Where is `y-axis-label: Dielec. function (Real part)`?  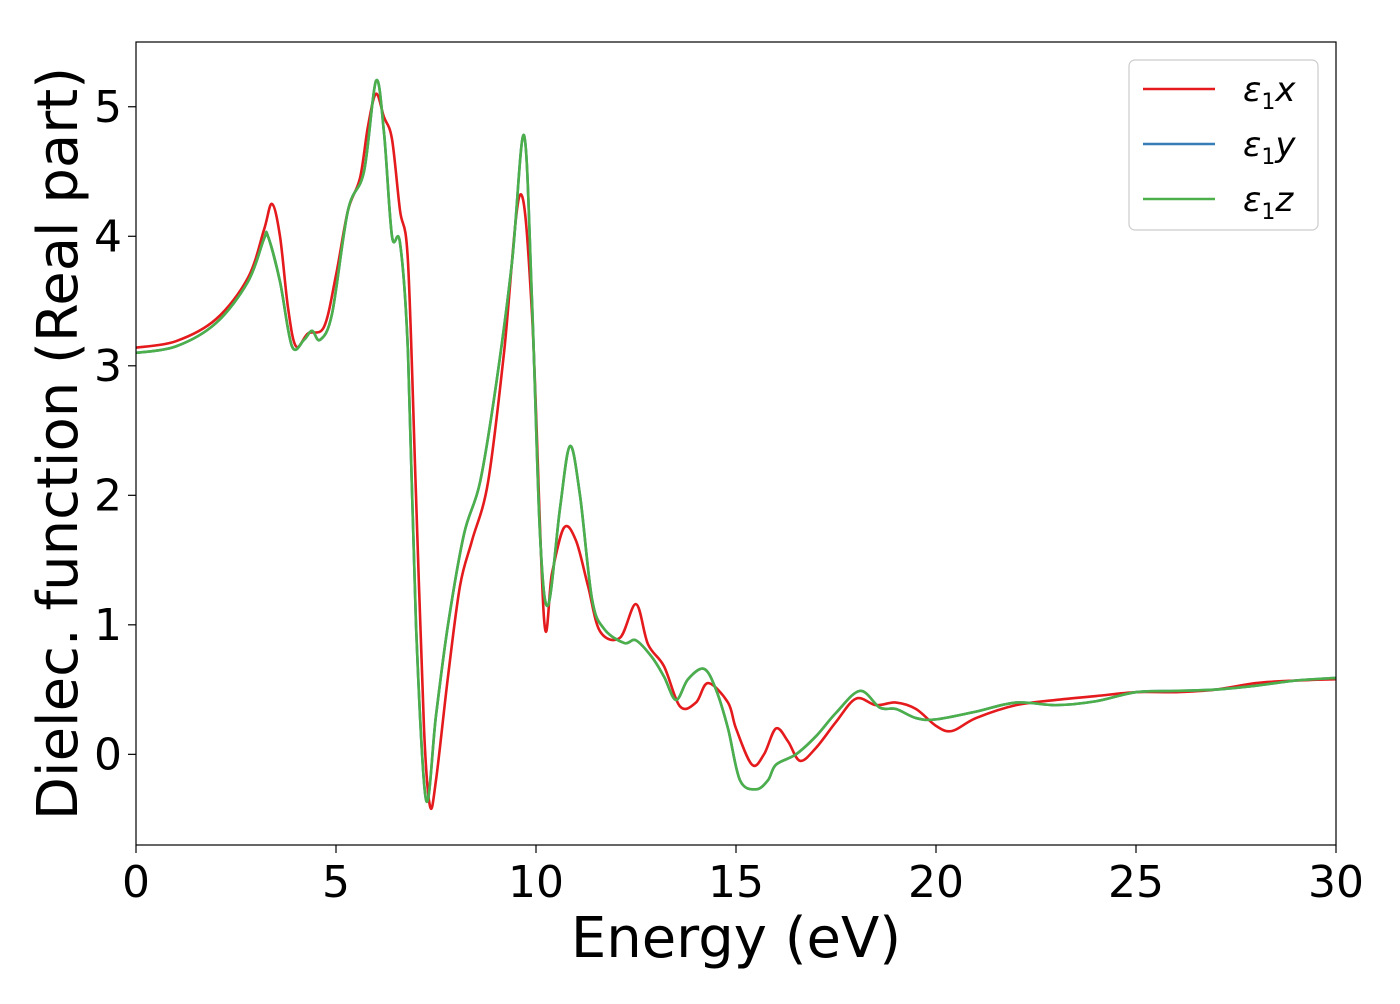
y-axis-label: Dielec. function (Real part) is located at coordinates (58, 443).